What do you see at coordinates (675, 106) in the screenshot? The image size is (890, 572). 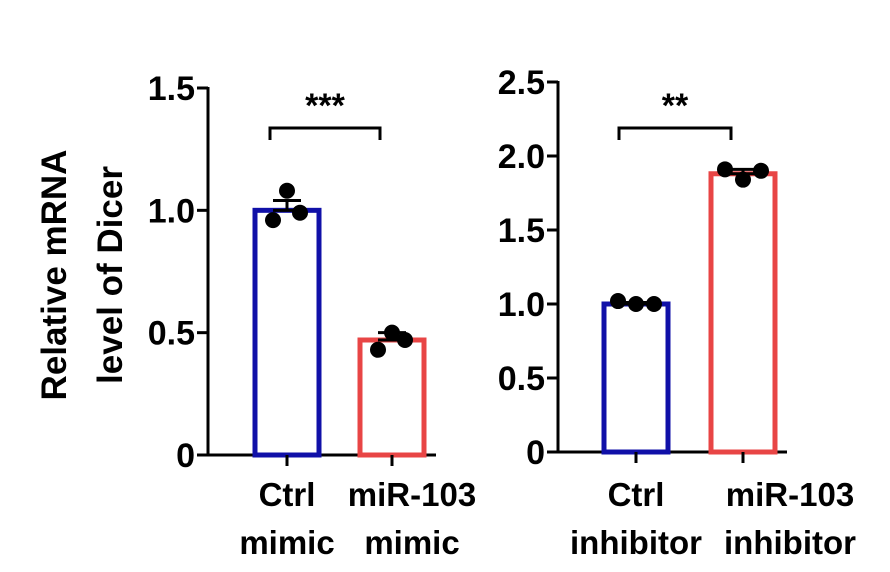 I see `significance-label: **` at bounding box center [675, 106].